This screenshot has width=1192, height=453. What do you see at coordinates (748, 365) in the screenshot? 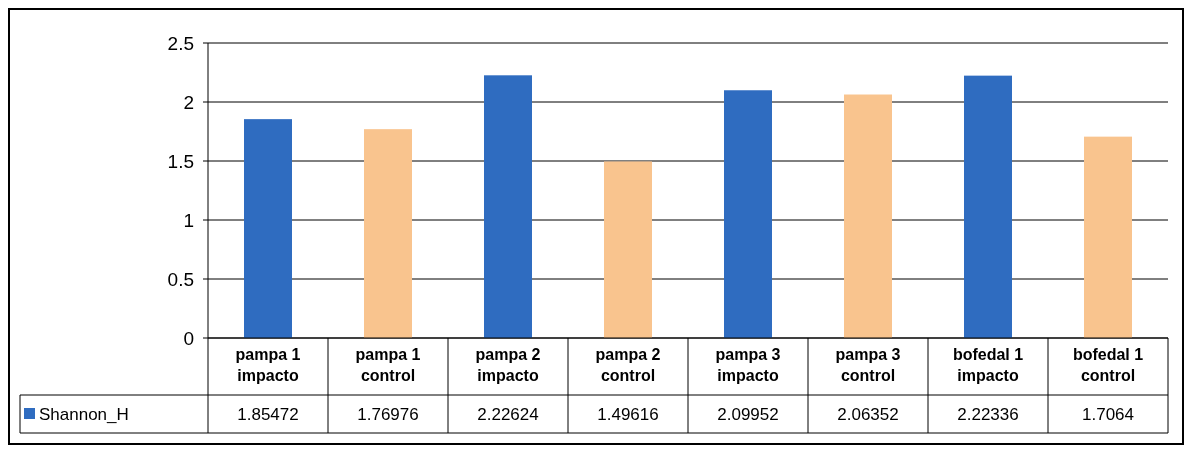
I see `x-tick-label: pampa 3 impacto` at bounding box center [748, 365].